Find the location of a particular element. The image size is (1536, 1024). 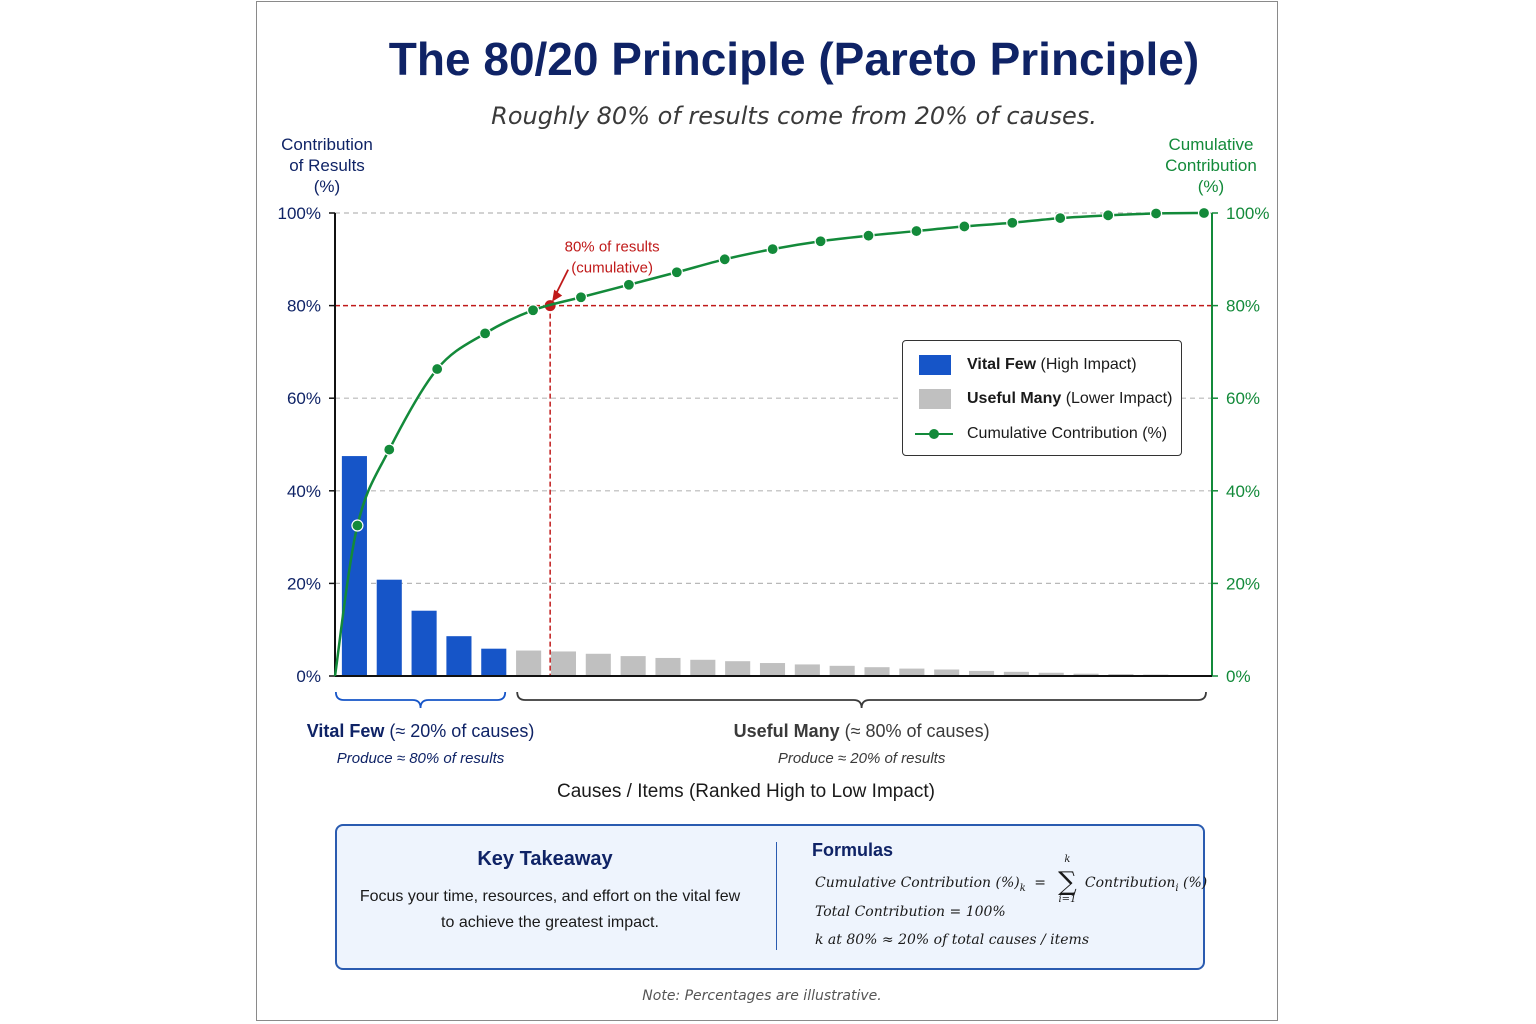

left-axis-title-line: (%) is located at coordinates (327, 186).